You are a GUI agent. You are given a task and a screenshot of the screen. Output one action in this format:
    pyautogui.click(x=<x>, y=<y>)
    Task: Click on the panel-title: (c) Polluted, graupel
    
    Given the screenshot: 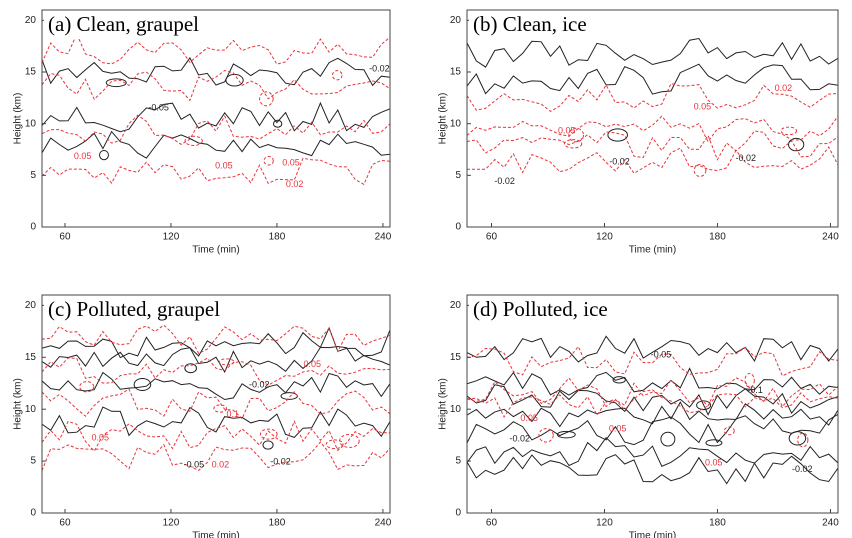 What is the action you would take?
    pyautogui.click(x=134, y=309)
    